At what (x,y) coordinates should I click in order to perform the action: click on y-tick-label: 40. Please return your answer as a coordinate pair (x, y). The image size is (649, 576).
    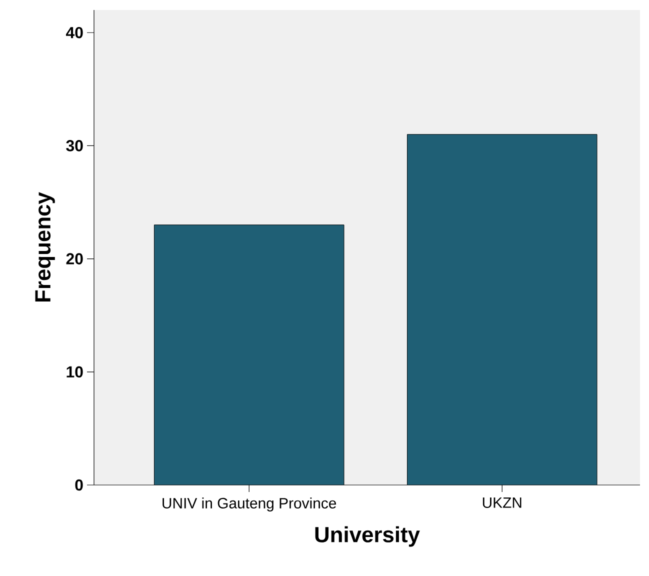
    Looking at the image, I should click on (74, 32).